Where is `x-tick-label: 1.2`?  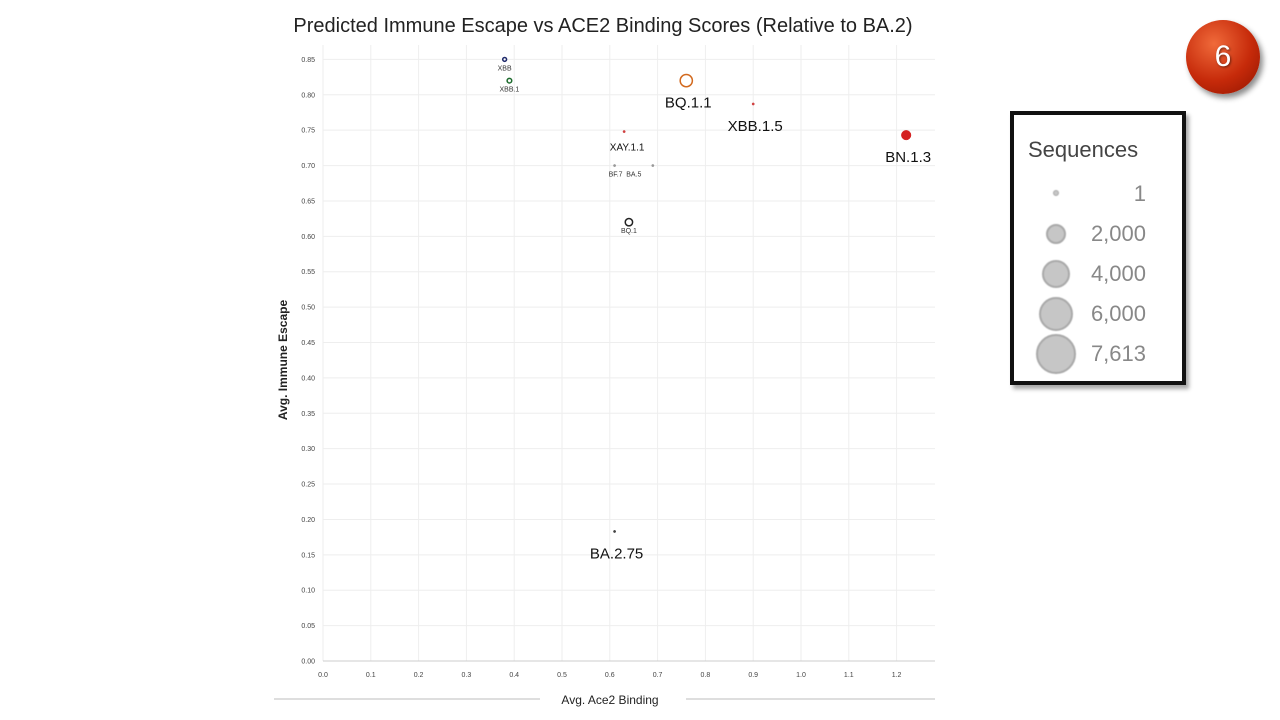
x-tick-label: 1.2 is located at coordinates (897, 675).